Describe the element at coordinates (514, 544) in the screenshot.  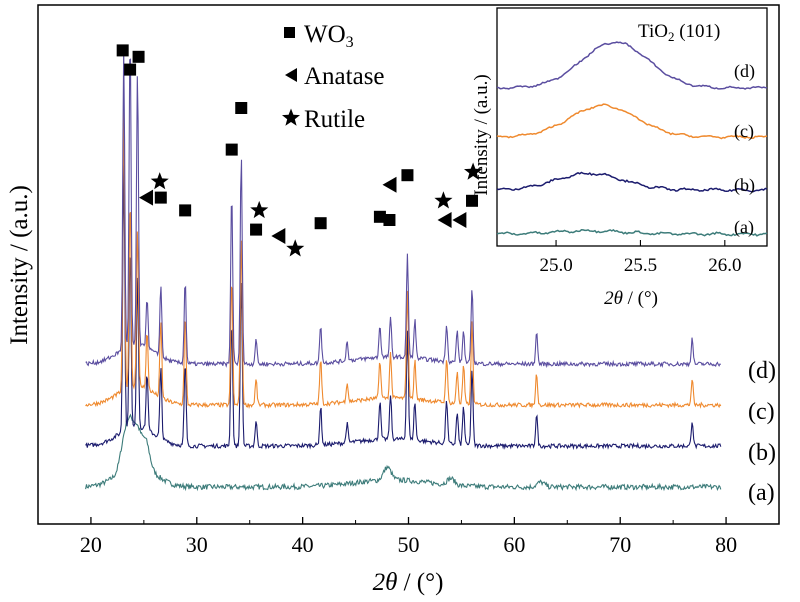
I see `x-tick-label: 60` at that location.